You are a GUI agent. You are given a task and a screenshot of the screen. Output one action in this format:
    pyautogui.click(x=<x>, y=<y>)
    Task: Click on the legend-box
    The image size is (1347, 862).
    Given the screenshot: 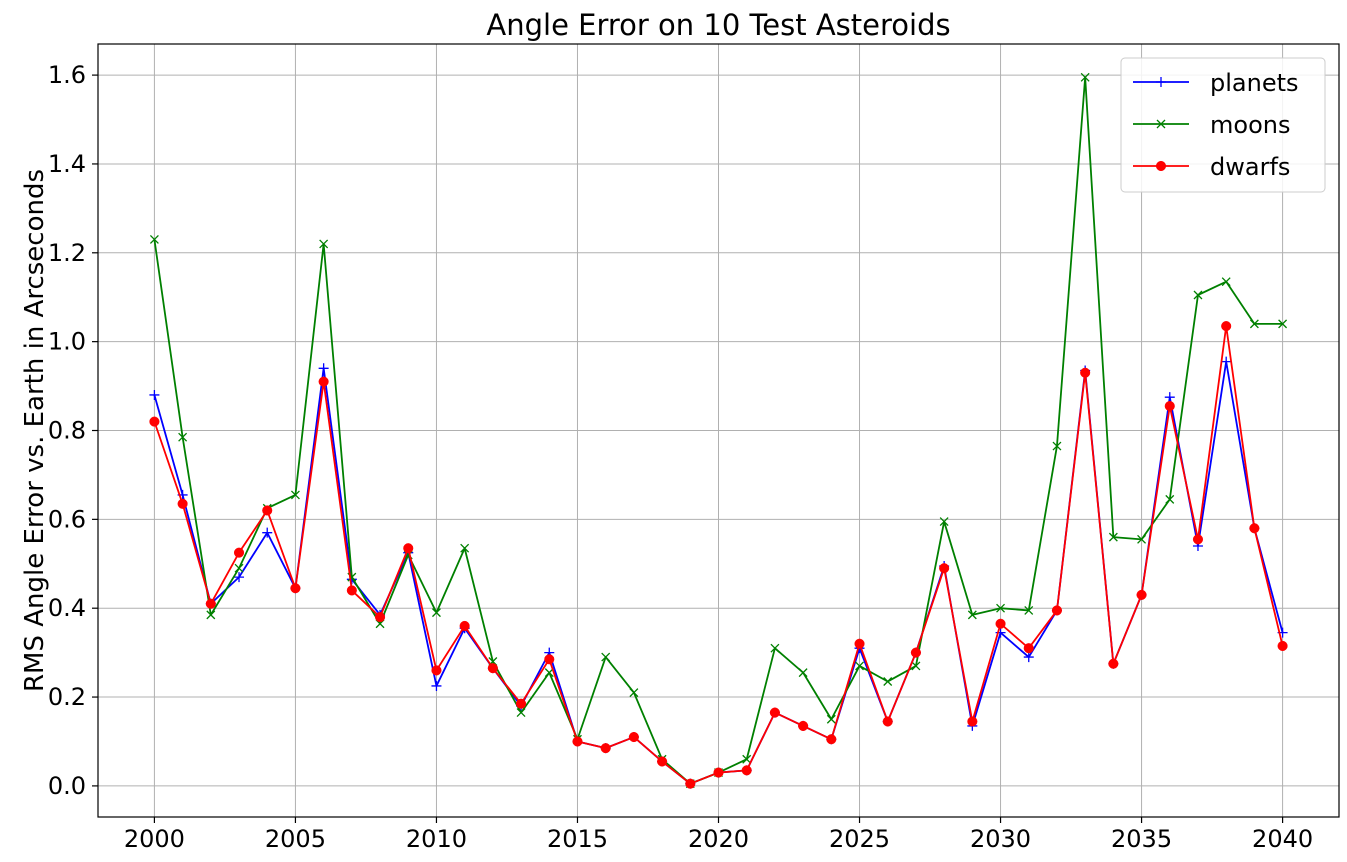 What is the action you would take?
    pyautogui.click(x=1223, y=125)
    